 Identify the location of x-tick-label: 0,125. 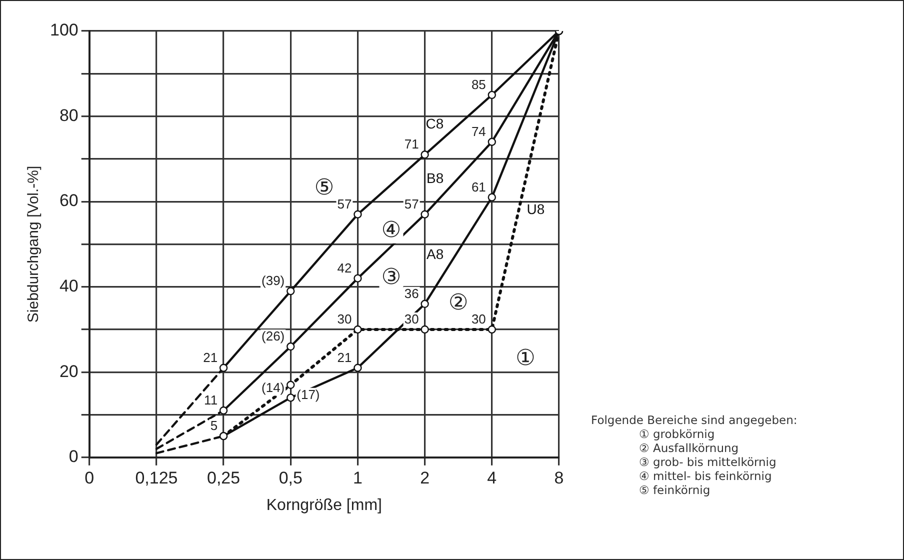
(156, 478).